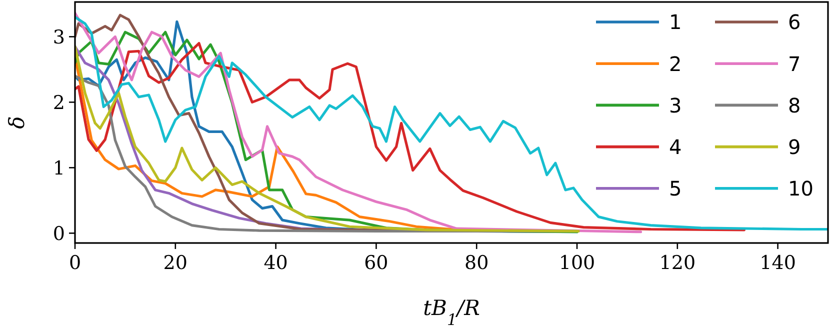 The height and width of the screenshot is (332, 830). I want to click on x-tick-label: 0, so click(75, 263).